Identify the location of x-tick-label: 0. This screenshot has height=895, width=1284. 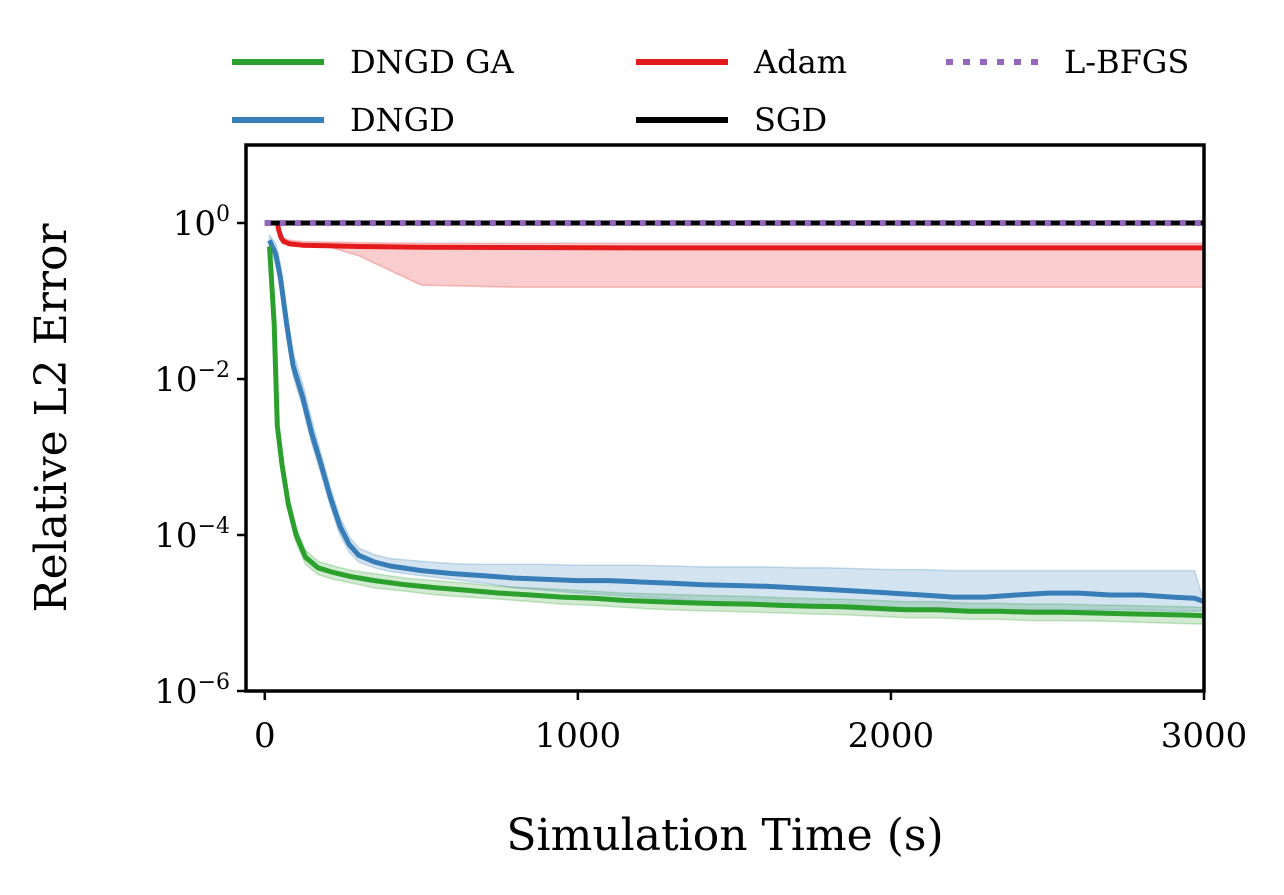
(265, 736).